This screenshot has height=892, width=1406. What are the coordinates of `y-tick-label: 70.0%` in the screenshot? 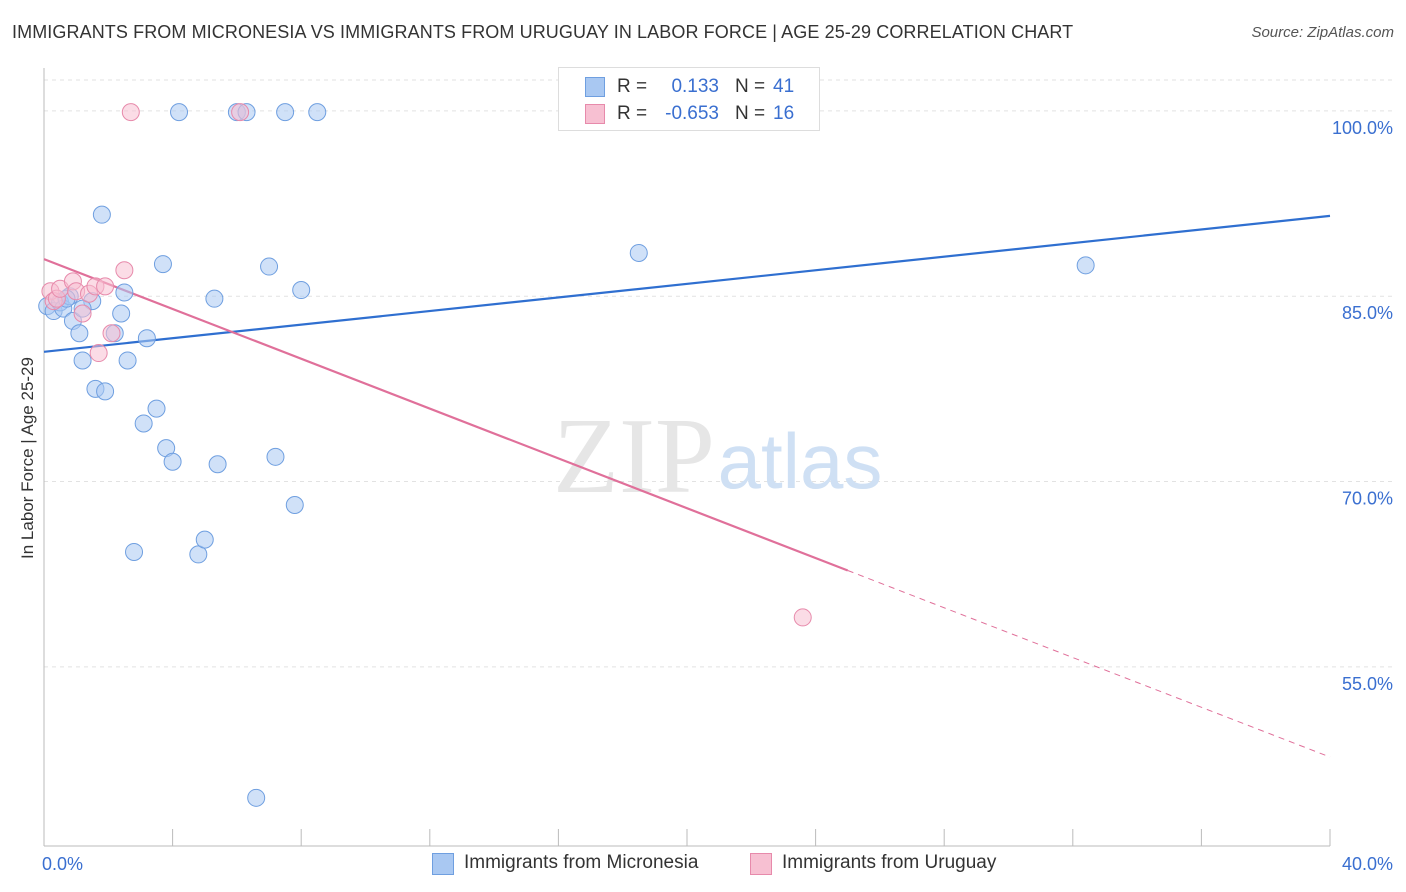 It's located at (1367, 499).